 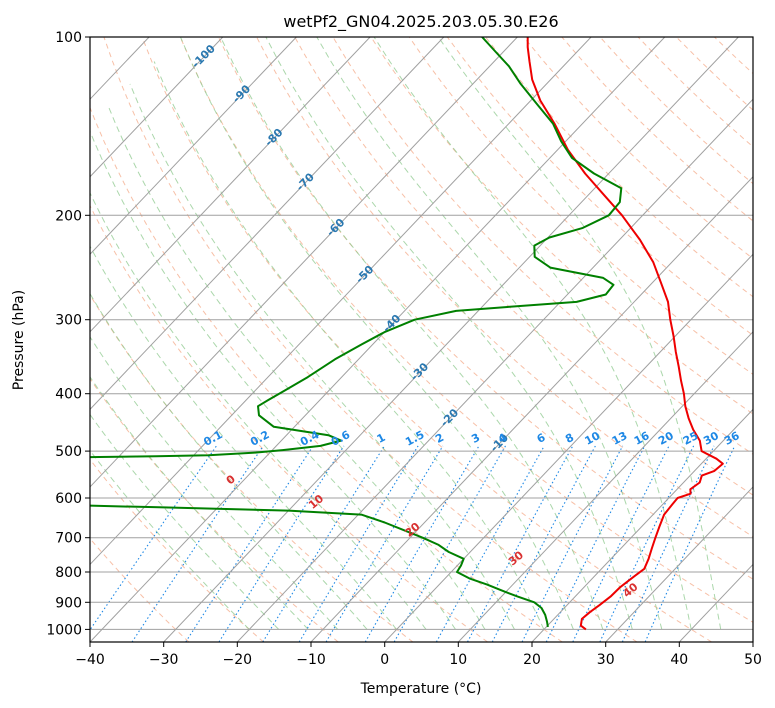 I want to click on x-tick-label: 10, so click(x=458, y=660).